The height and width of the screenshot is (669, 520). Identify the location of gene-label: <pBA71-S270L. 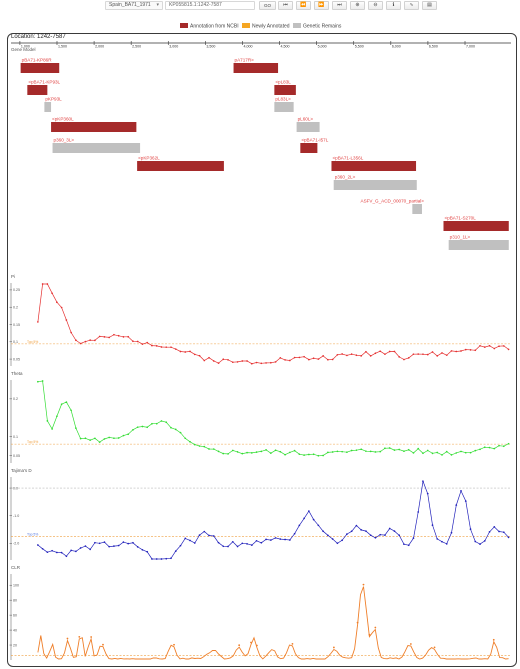
(460, 218).